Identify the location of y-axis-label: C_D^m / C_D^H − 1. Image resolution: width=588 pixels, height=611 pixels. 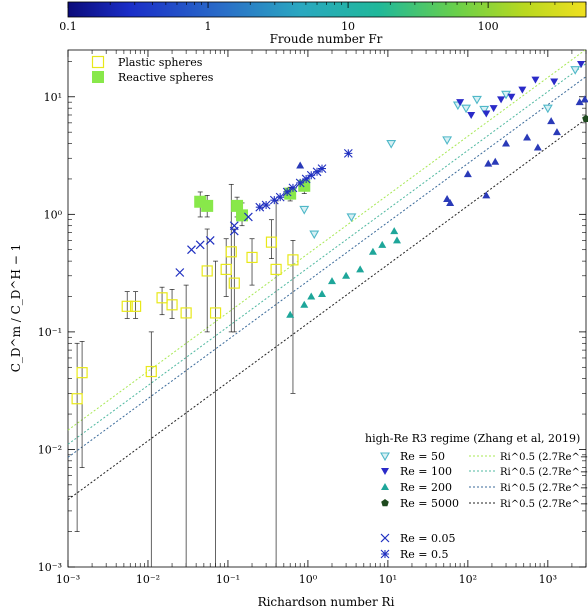
(16, 308).